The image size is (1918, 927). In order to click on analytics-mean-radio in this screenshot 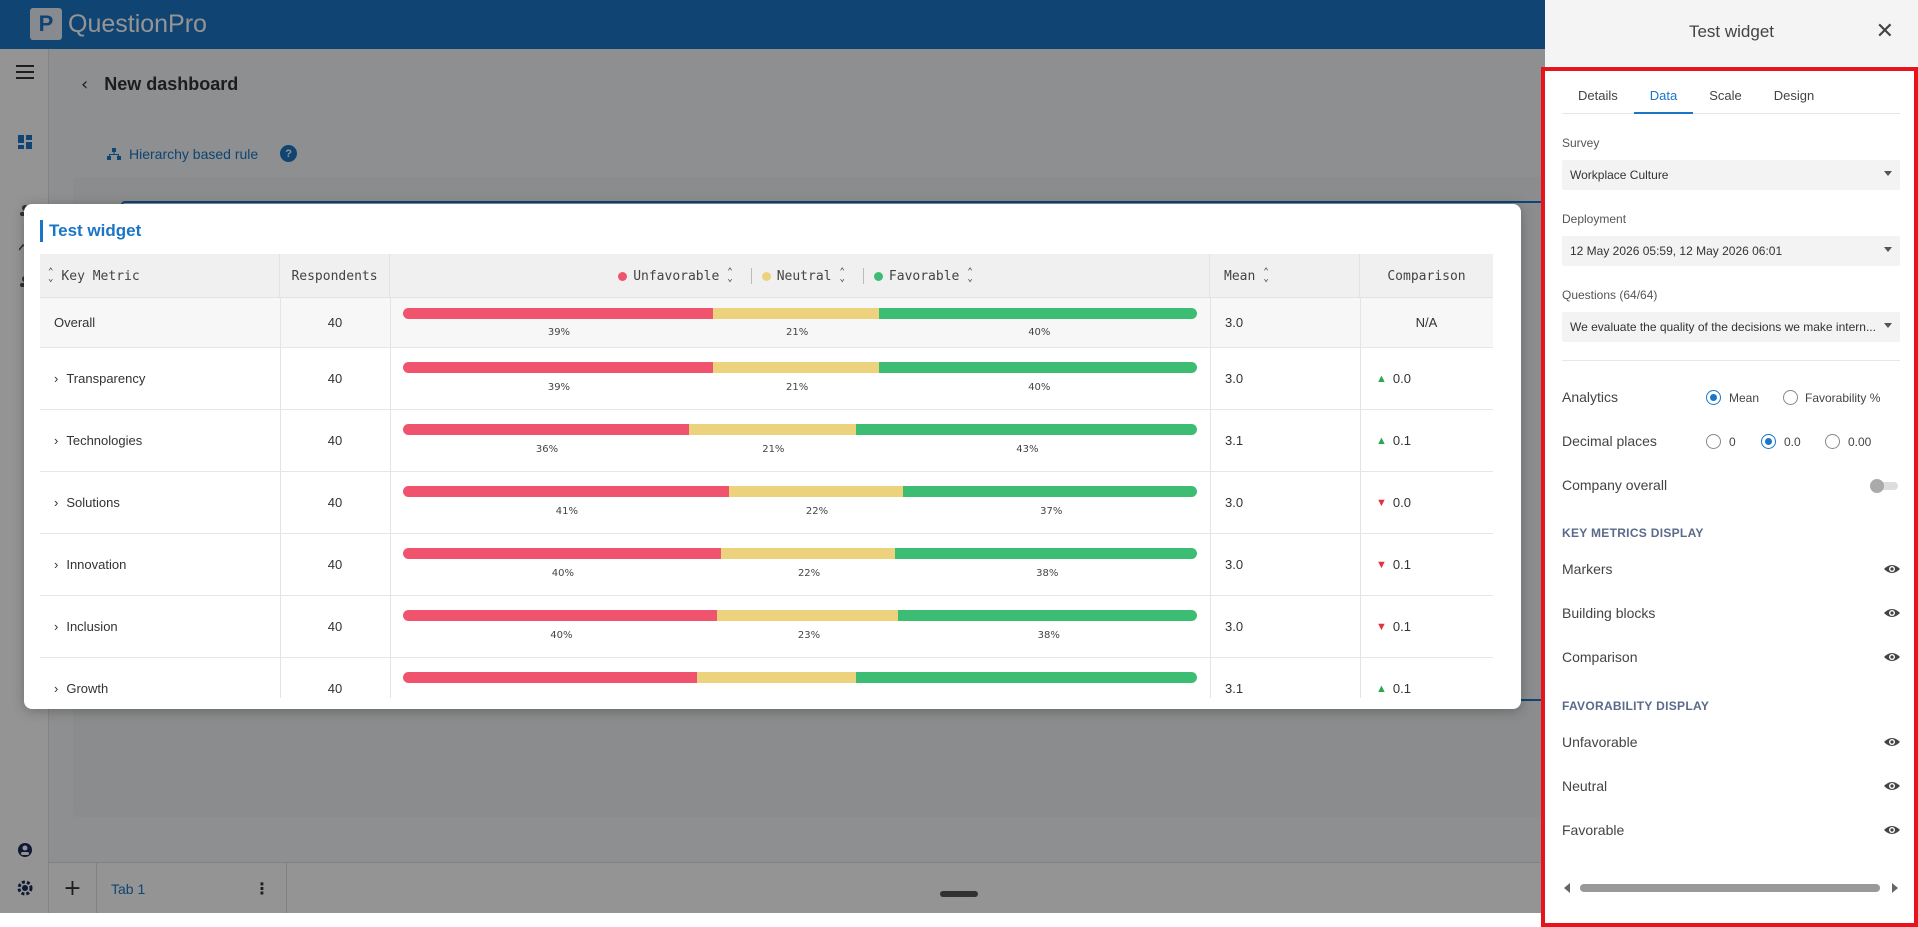, I will do `click(1713, 397)`.